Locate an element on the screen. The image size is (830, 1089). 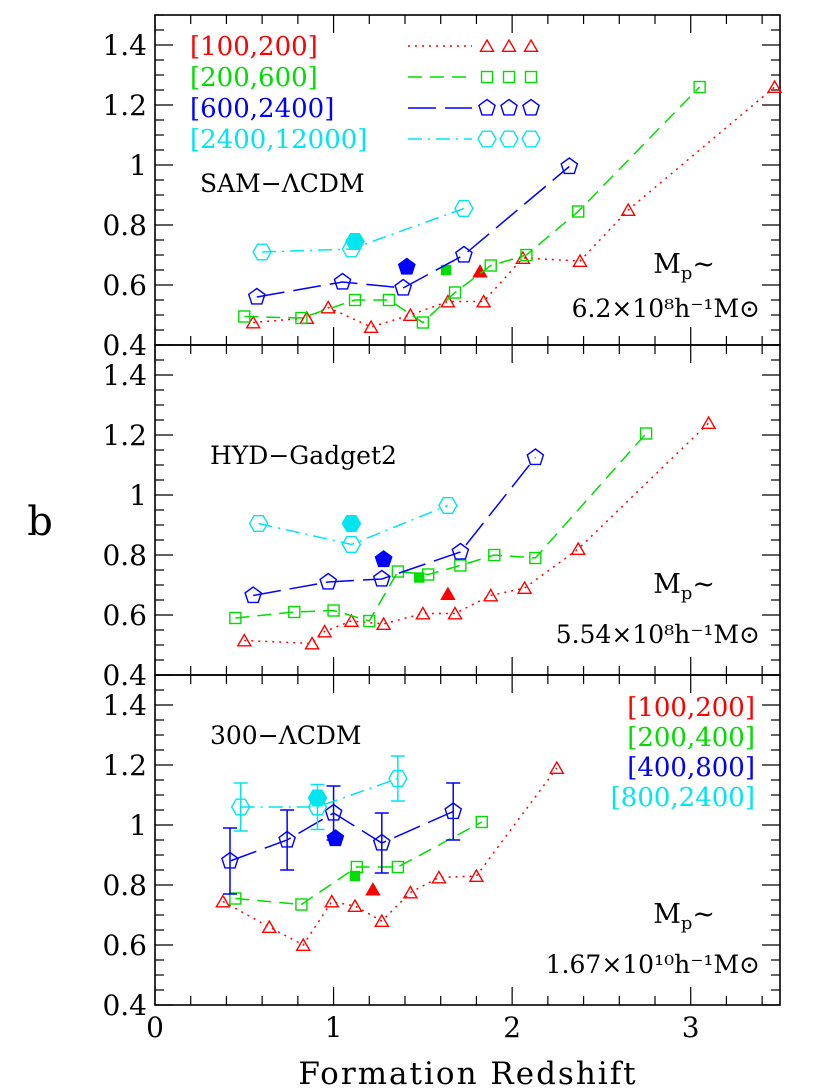
y-tick-label: 0.8 is located at coordinates (124, 885).